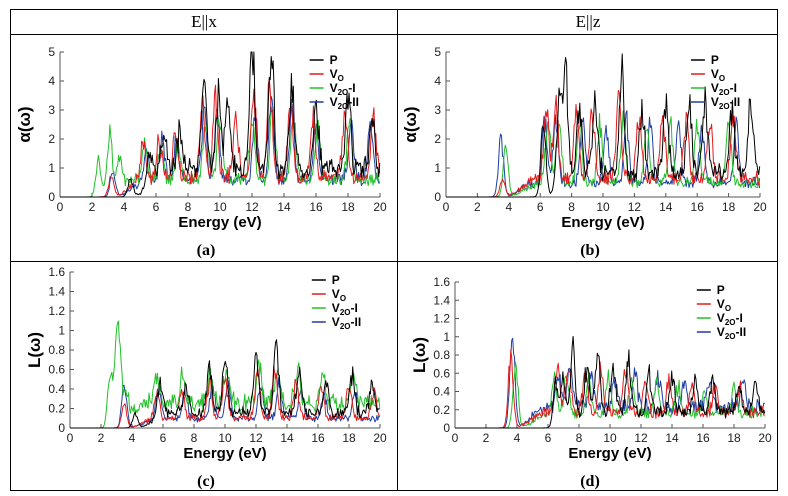  I want to click on y-tick-label: 3, so click(437, 110).